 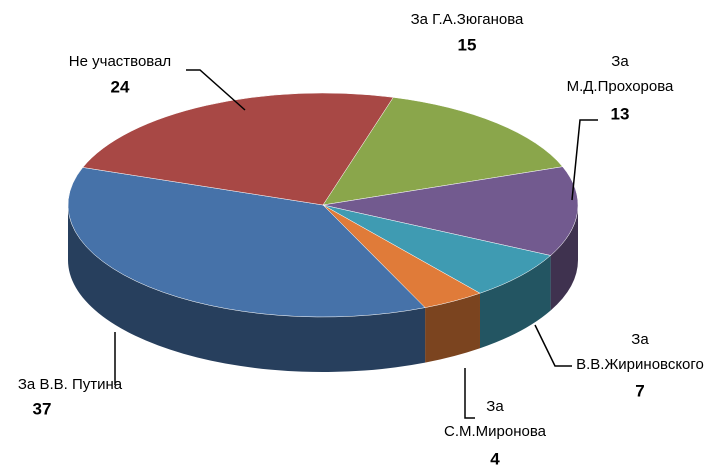 I want to click on category-label: Не участвовал, so click(x=120, y=61).